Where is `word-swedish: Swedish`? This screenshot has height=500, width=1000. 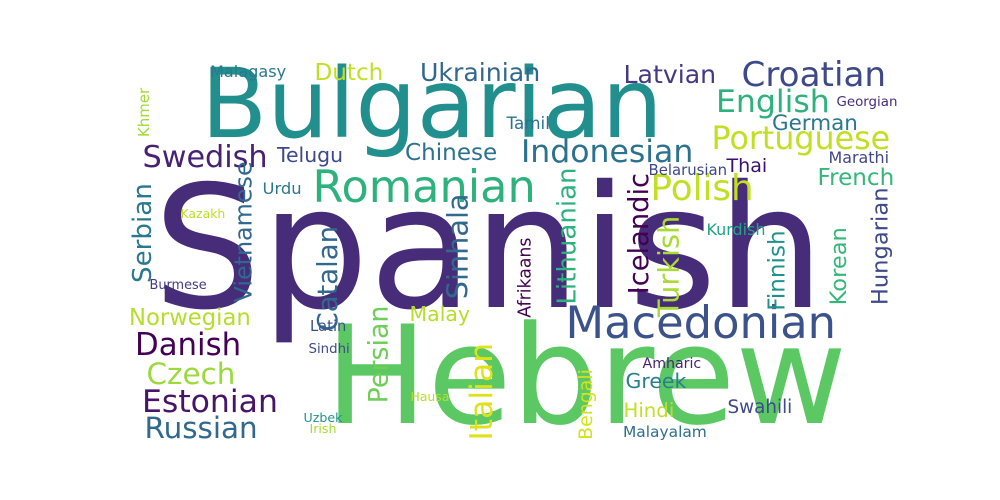
word-swedish: Swedish is located at coordinates (205, 157).